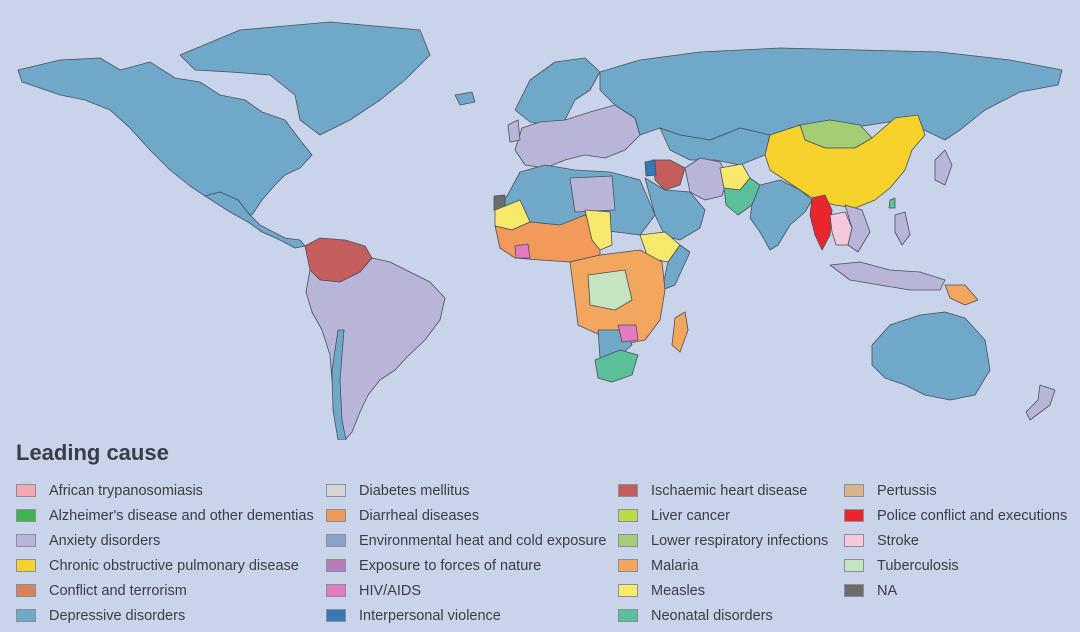  I want to click on legend-item: Environmental heat and cold exposure, so click(466, 540).